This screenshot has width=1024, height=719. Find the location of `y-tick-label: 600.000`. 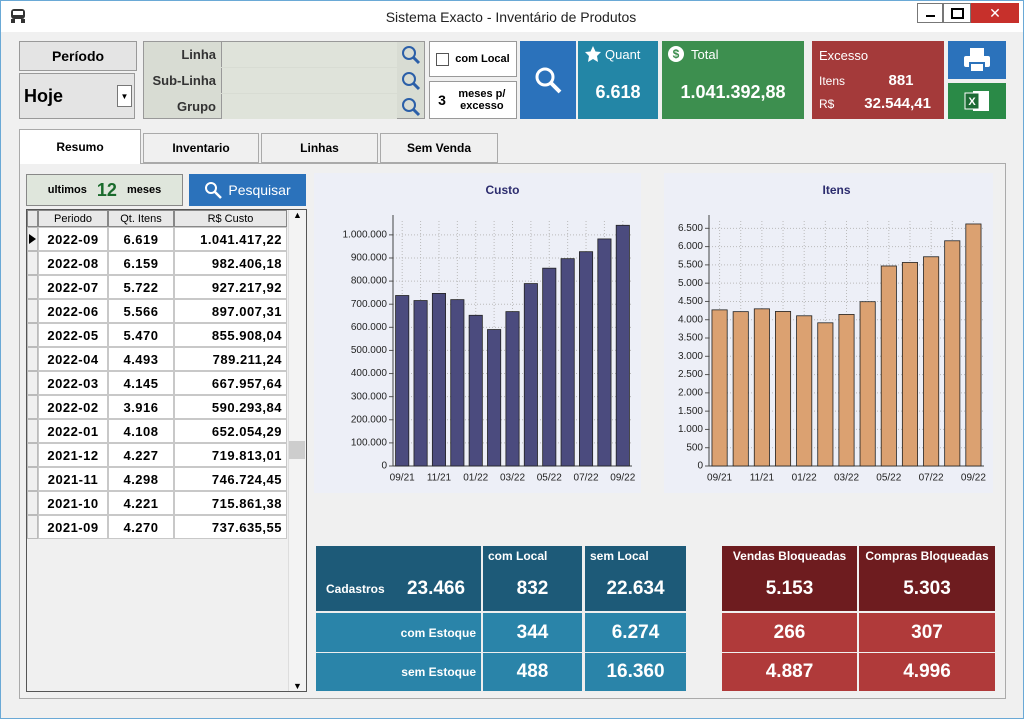

y-tick-label: 600.000 is located at coordinates (369, 327).